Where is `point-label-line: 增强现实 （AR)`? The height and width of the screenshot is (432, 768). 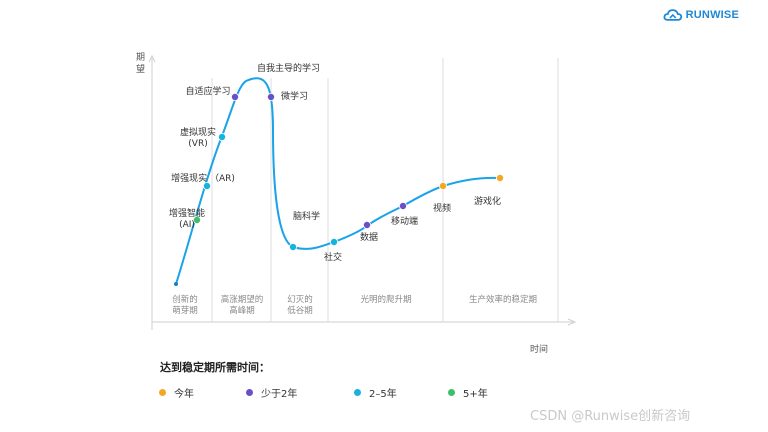 point-label-line: 增强现实 （AR) is located at coordinates (203, 178).